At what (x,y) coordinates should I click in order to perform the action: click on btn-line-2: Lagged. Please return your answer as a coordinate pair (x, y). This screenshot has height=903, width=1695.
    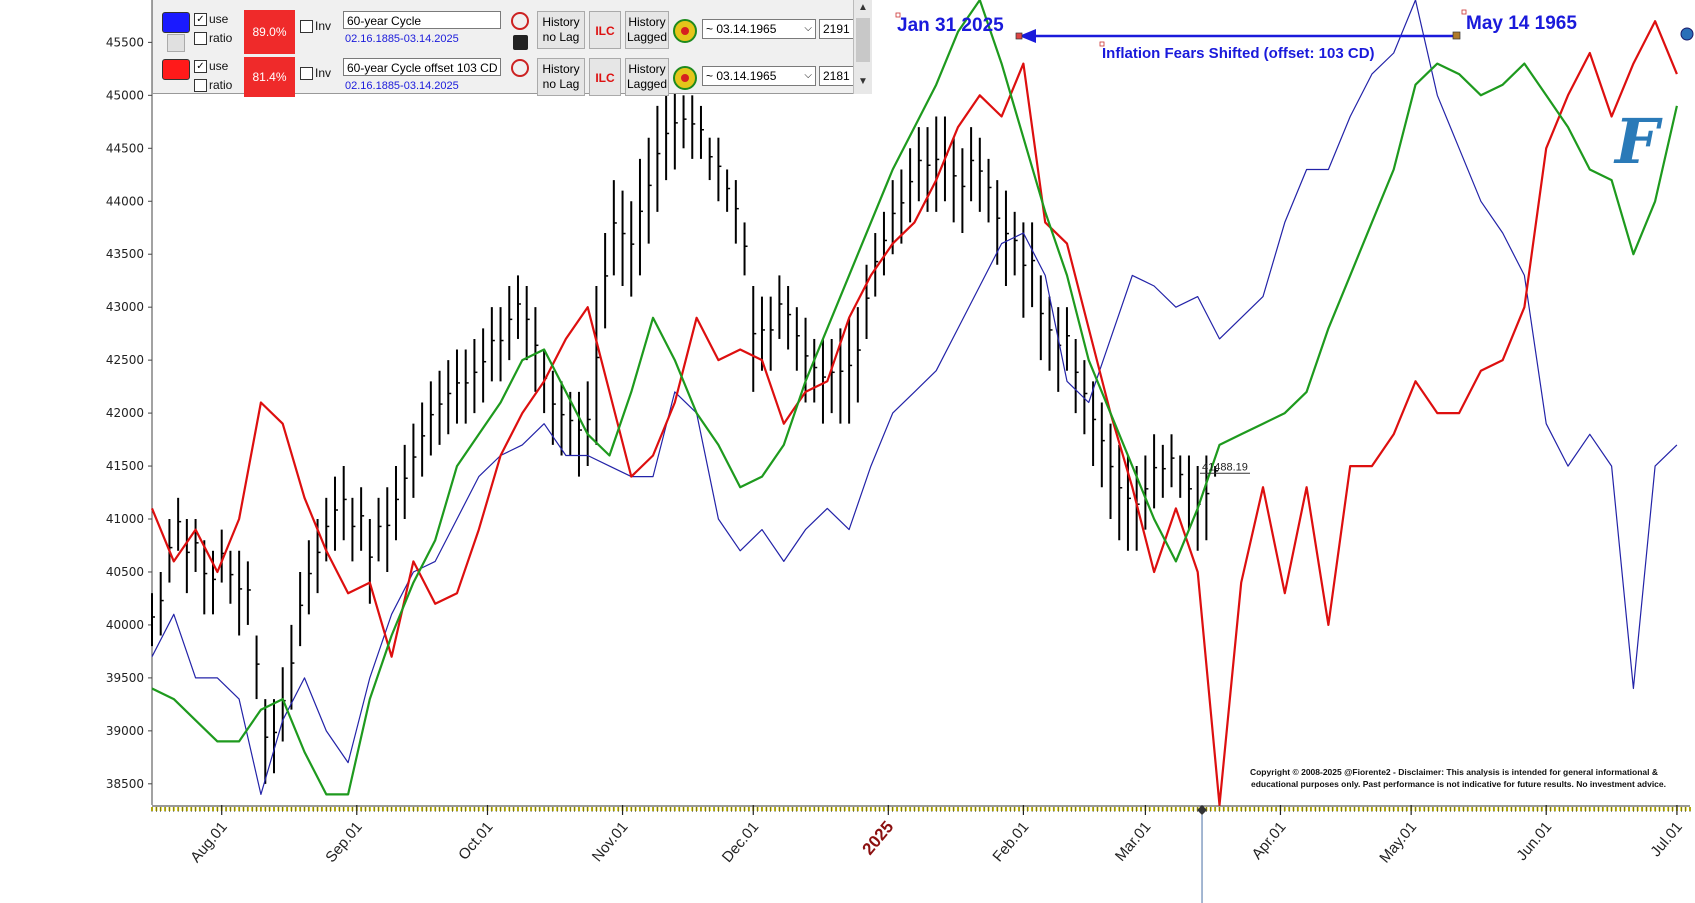
    Looking at the image, I should click on (647, 37).